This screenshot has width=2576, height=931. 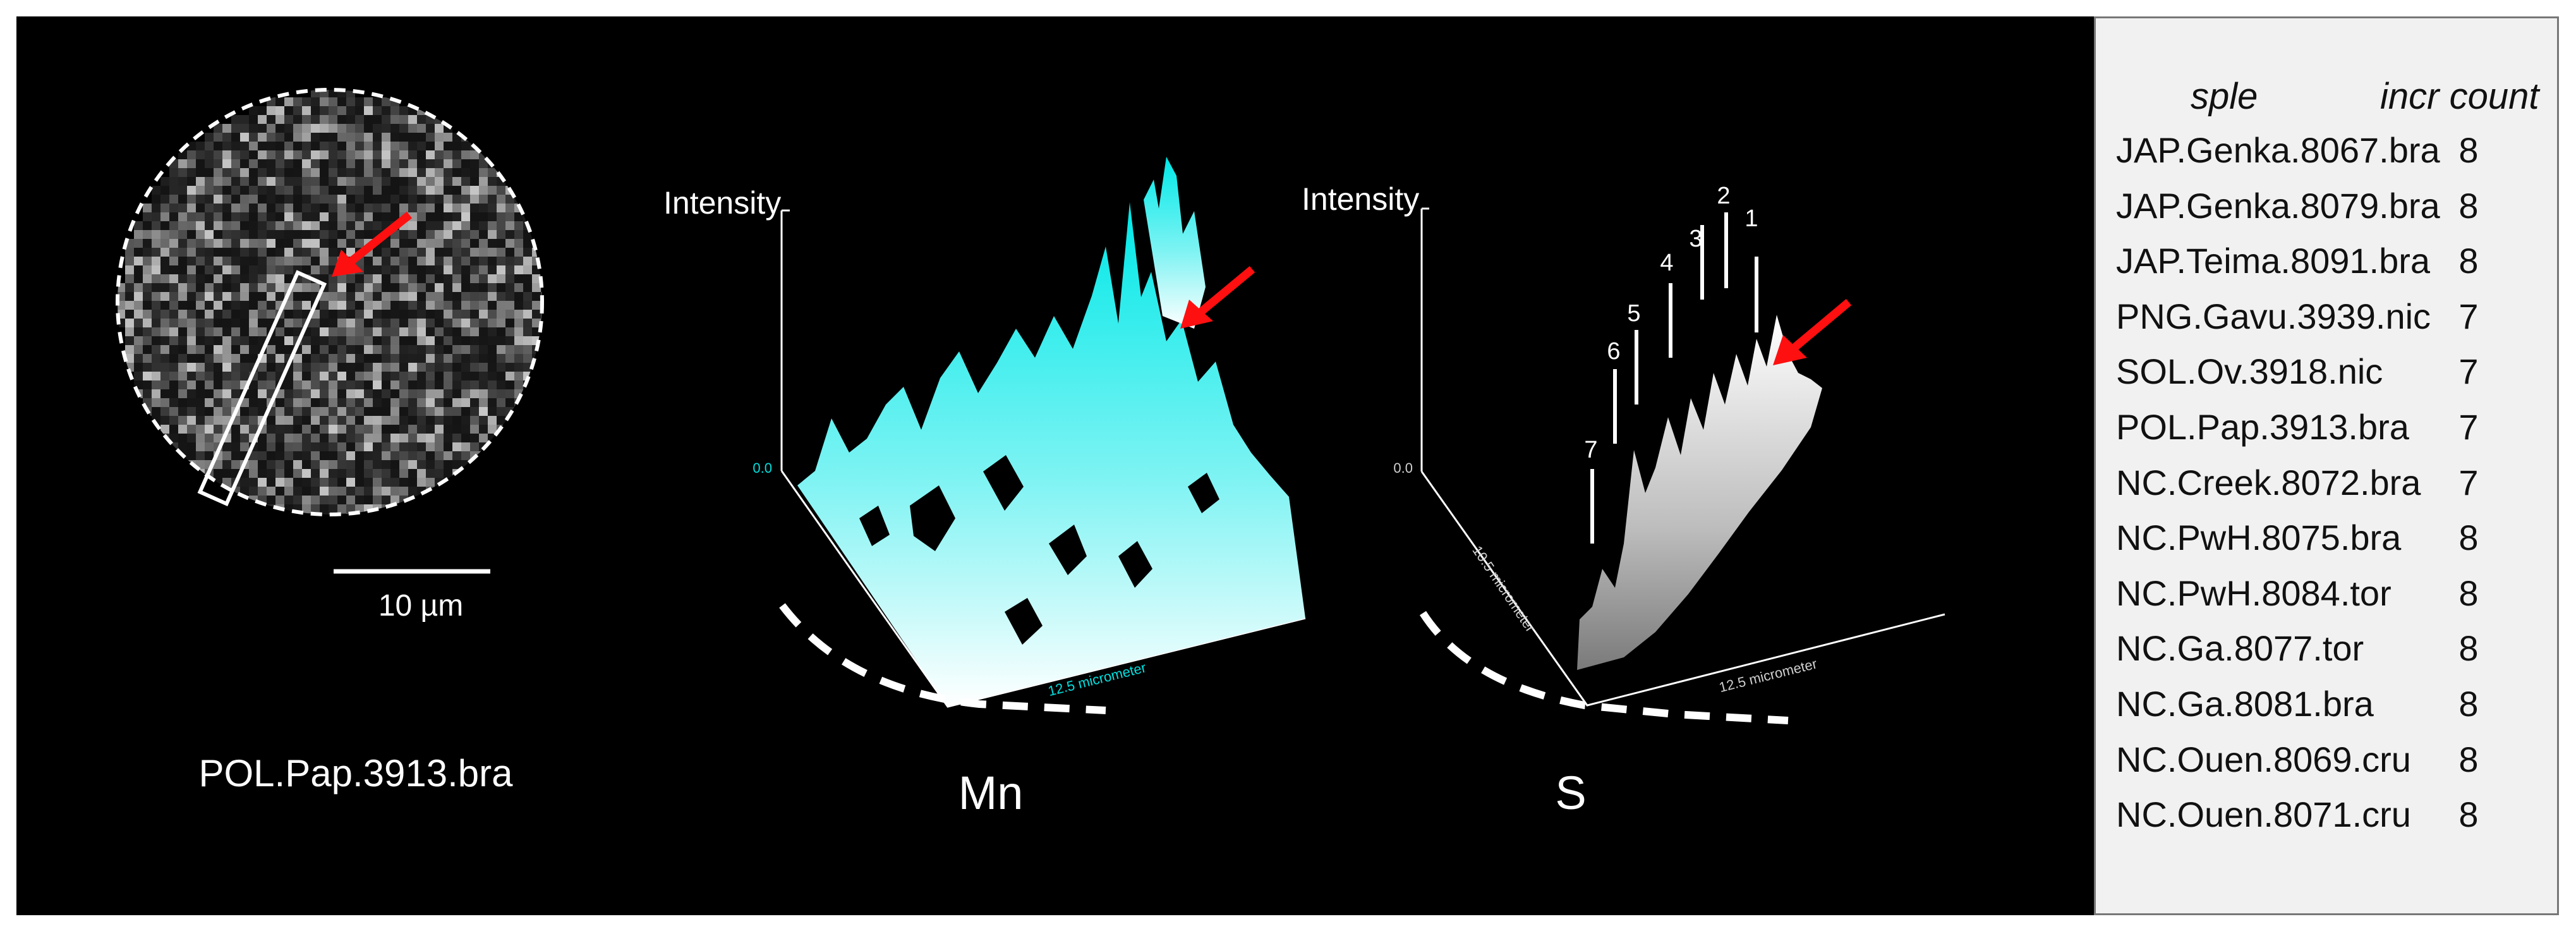 I want to click on s-peak-labels: 1 2 3 4 5 6 7, so click(x=1671, y=323).